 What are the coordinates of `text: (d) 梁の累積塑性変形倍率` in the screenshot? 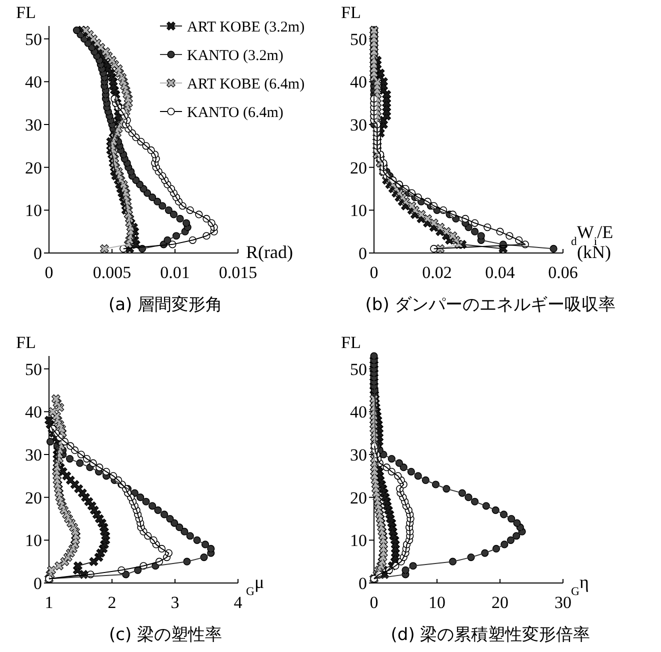 It's located at (490, 635).